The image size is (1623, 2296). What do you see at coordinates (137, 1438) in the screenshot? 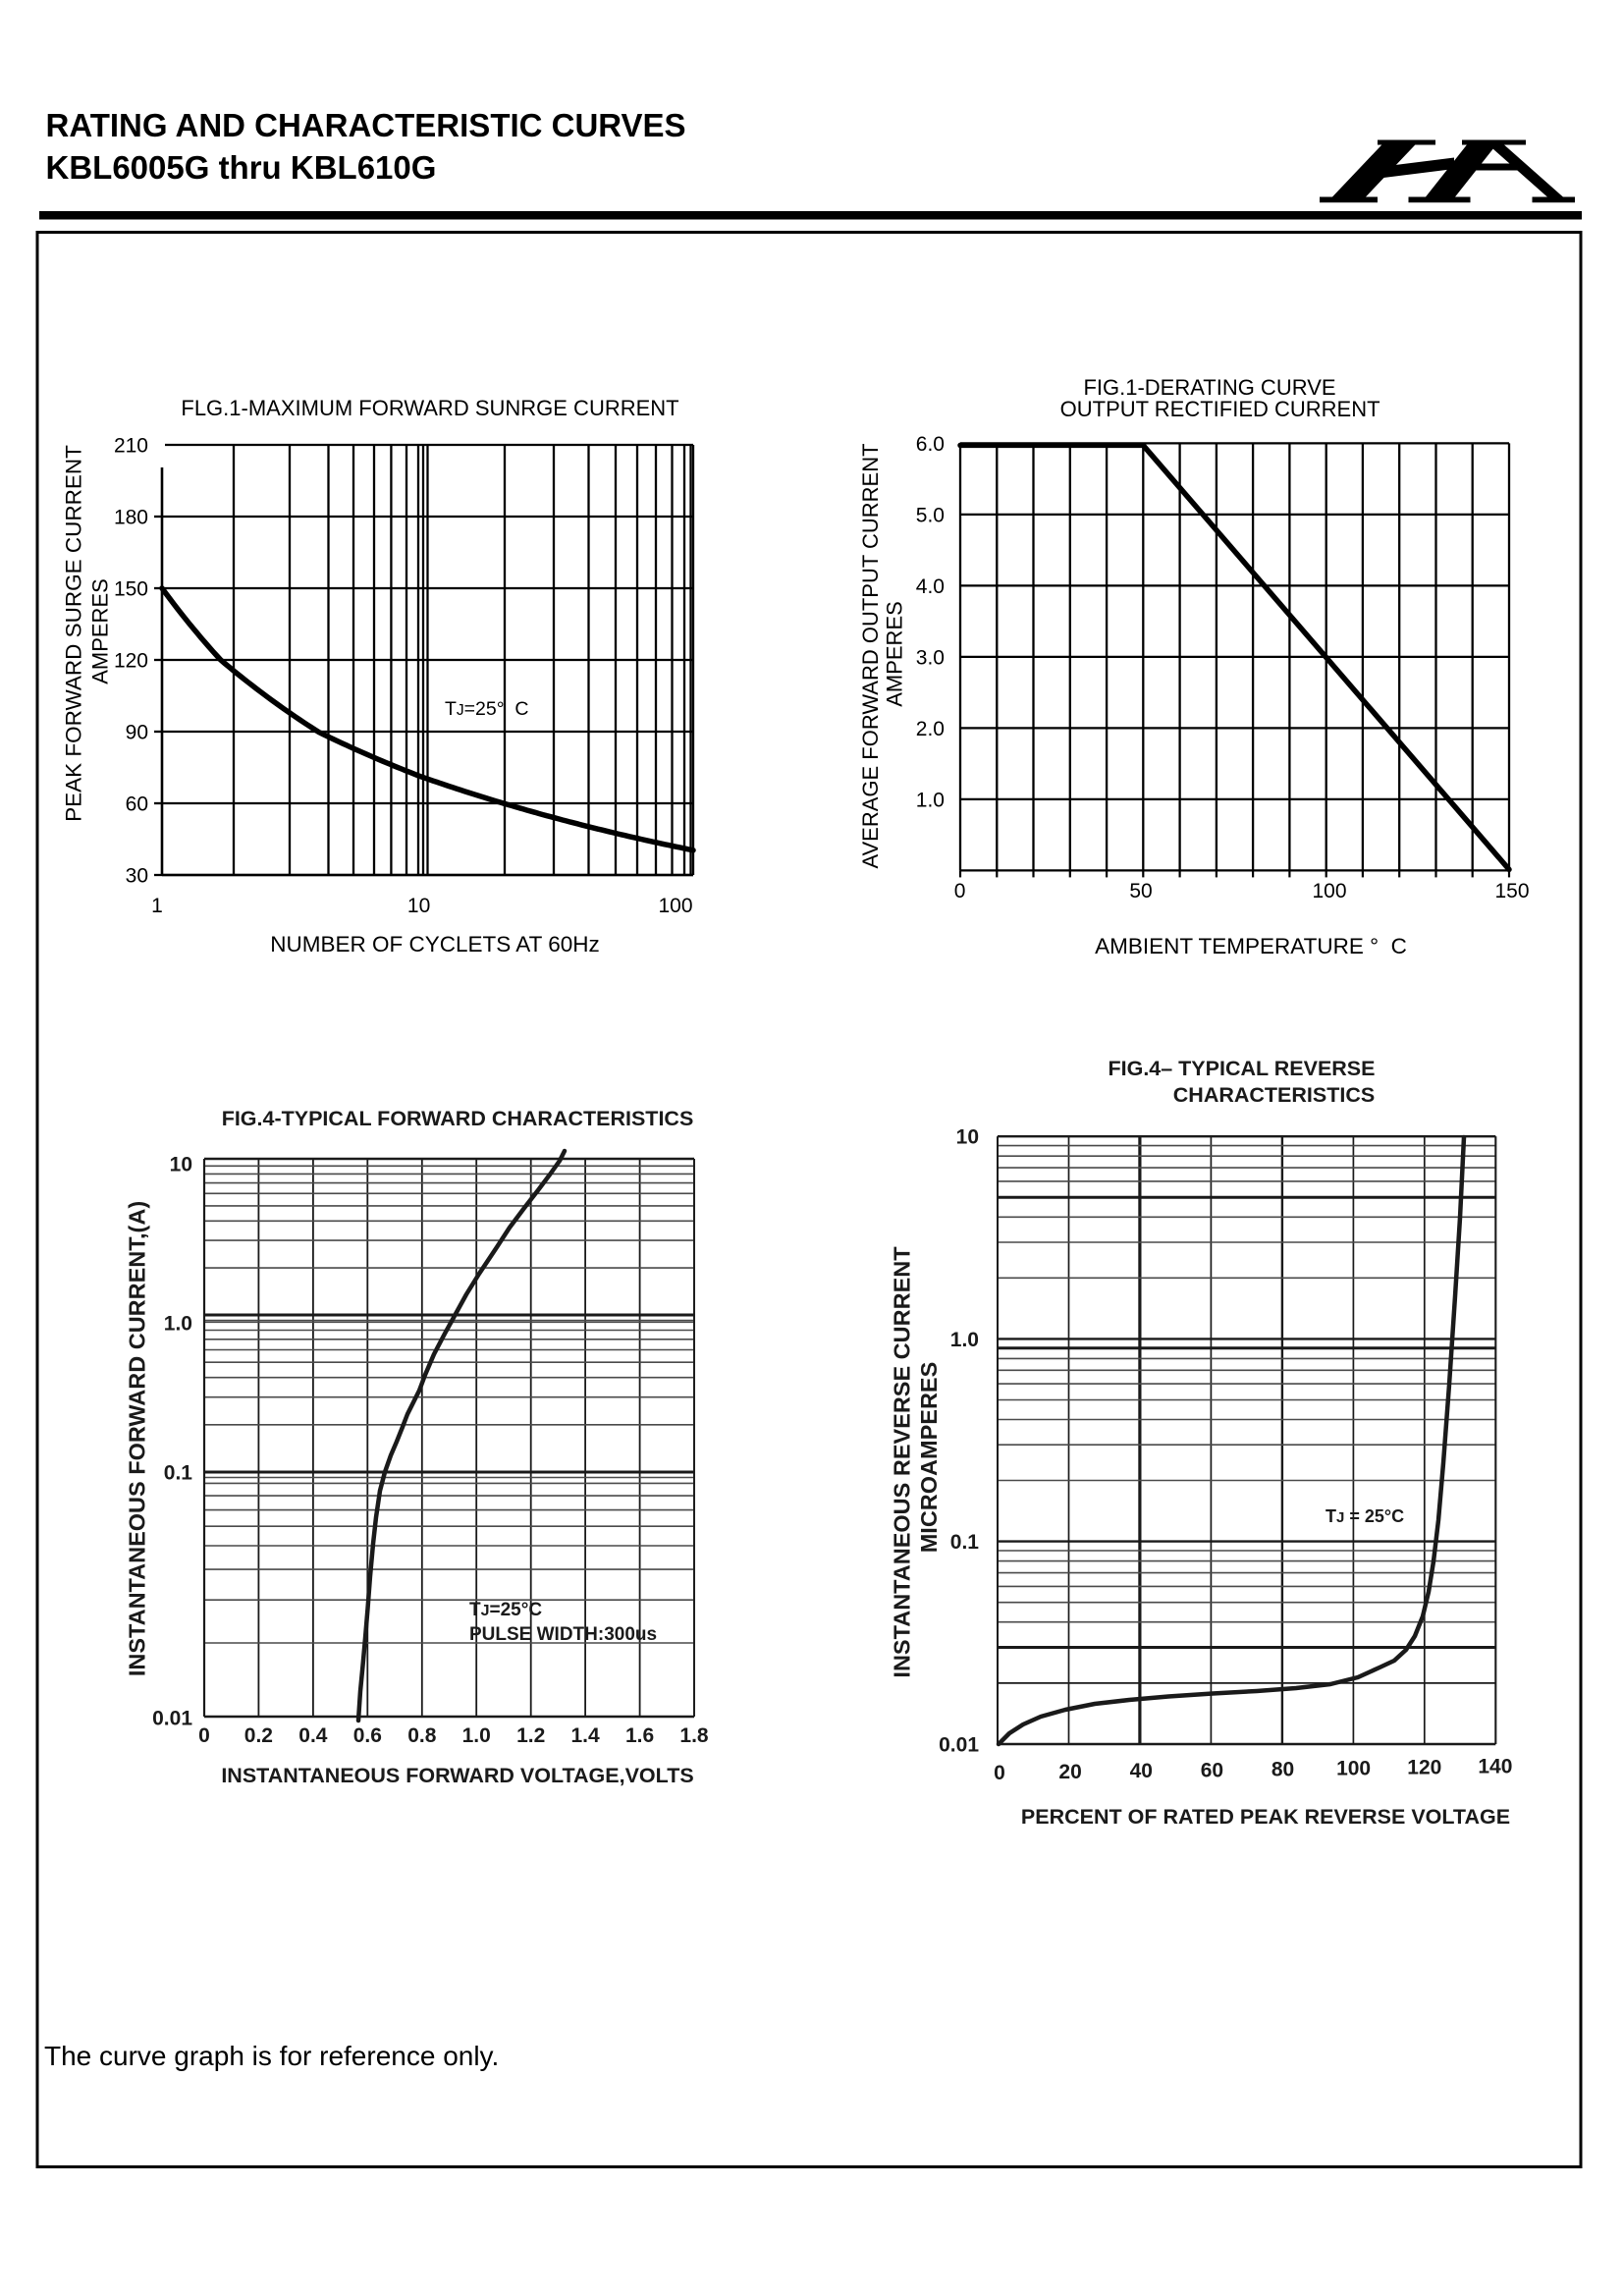
I see `svg-text:INSTANTANEOUS FORWARD CURRENT,: INSTANTANEOUS FORWARD CURRENT,(A)` at bounding box center [137, 1438].